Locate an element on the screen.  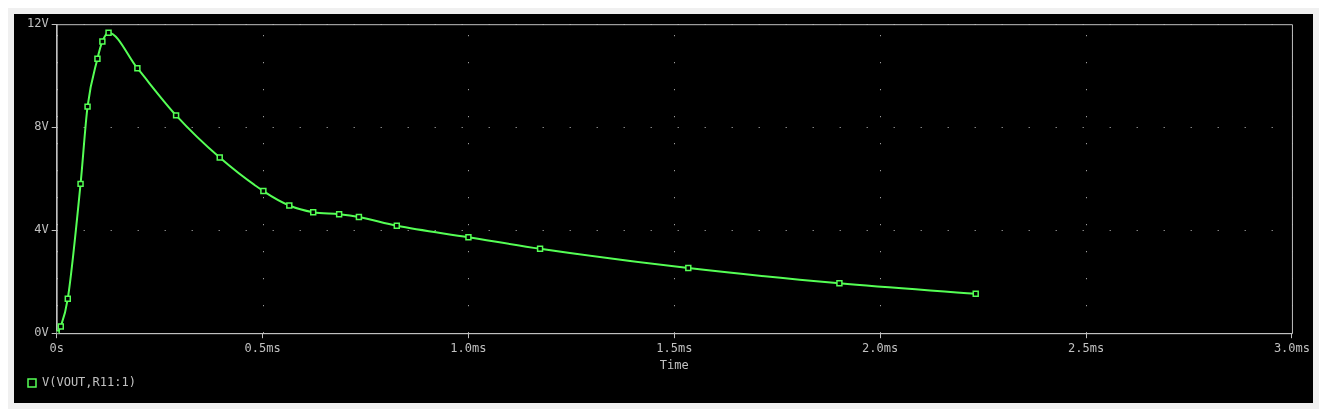
y-tick-label: 8V is located at coordinates (41, 126).